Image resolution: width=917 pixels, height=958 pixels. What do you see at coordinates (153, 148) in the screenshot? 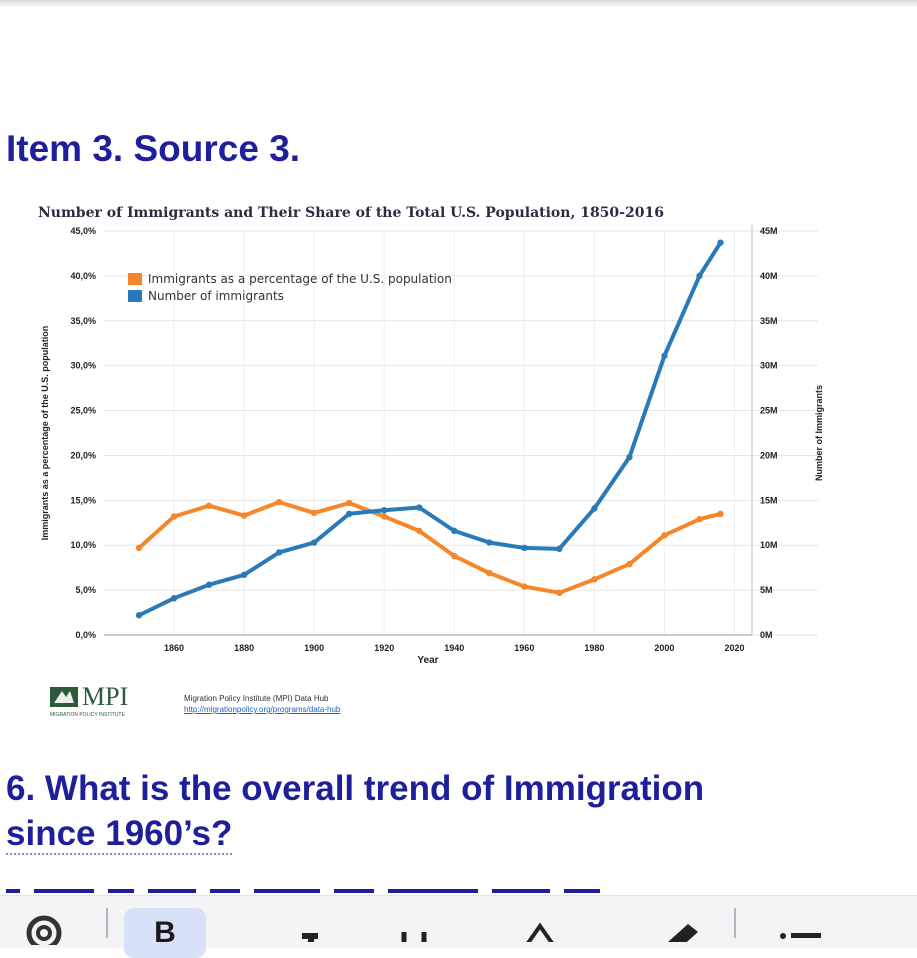
I see `item-heading: Item 3. Source 3.` at bounding box center [153, 148].